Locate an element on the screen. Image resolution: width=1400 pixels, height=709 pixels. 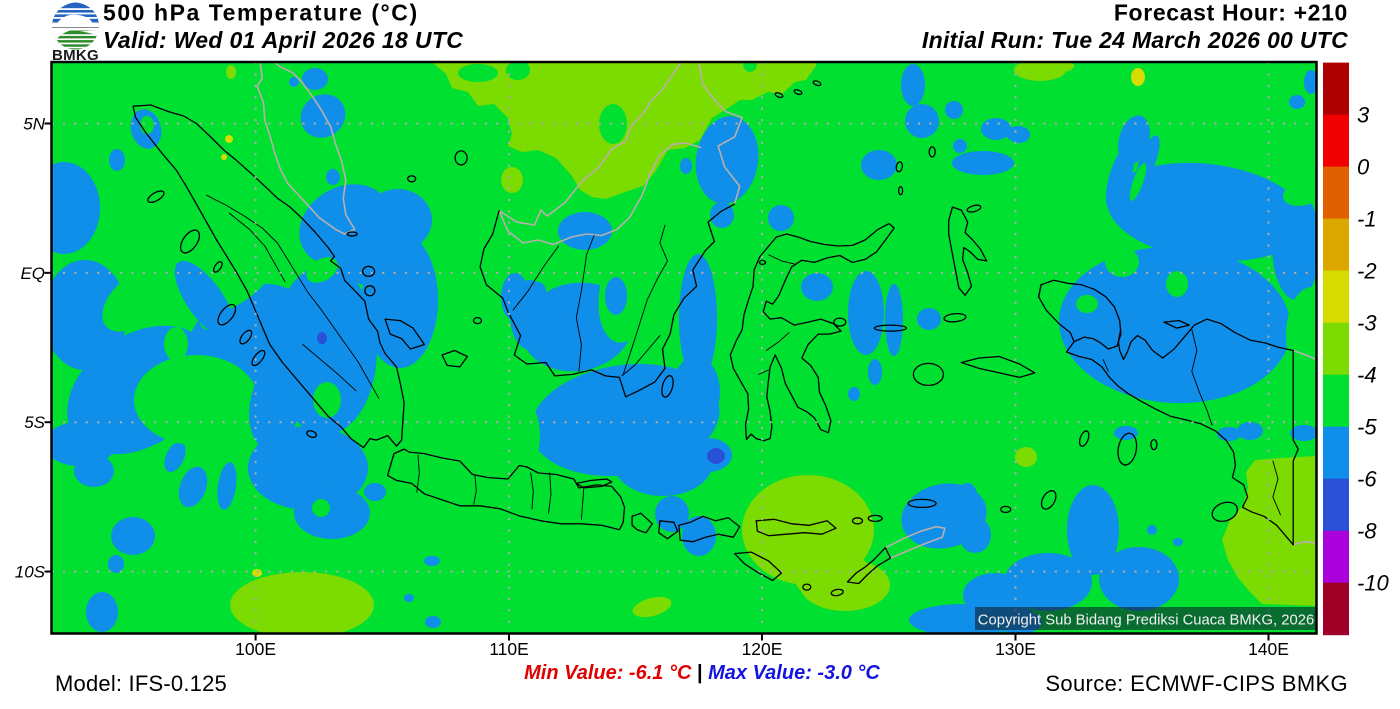
svg-text: -5 is located at coordinates (1367, 427).